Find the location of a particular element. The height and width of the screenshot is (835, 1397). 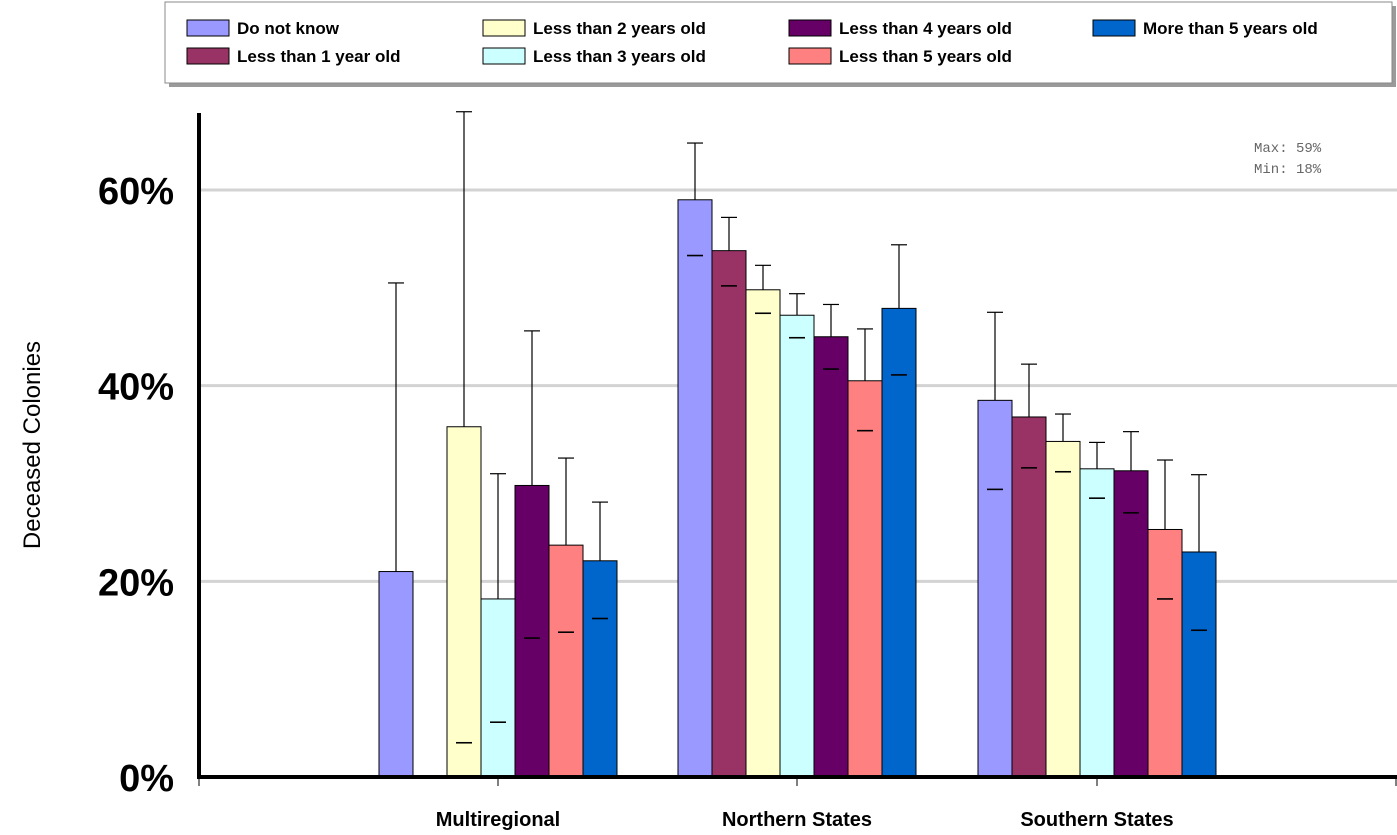

y-axis-label: Deceased Colonies is located at coordinates (32, 445).